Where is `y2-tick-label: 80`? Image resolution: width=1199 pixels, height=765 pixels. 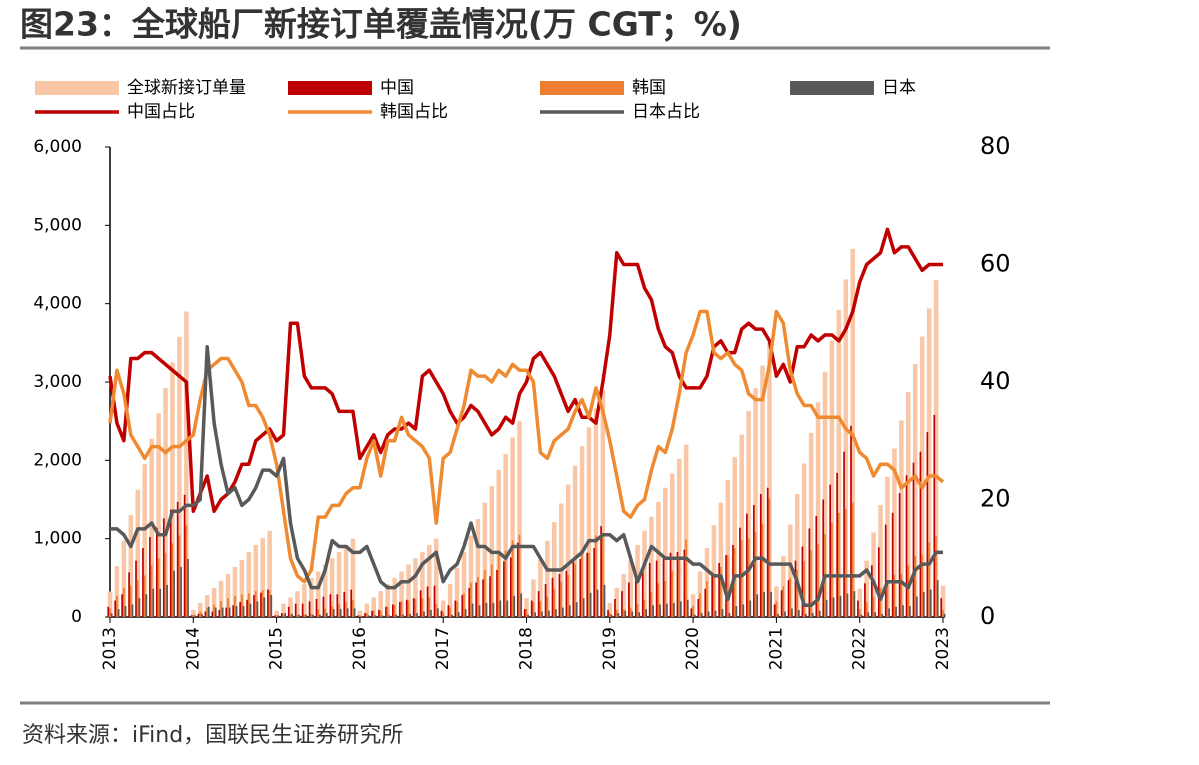
y2-tick-label: 80 is located at coordinates (995, 146).